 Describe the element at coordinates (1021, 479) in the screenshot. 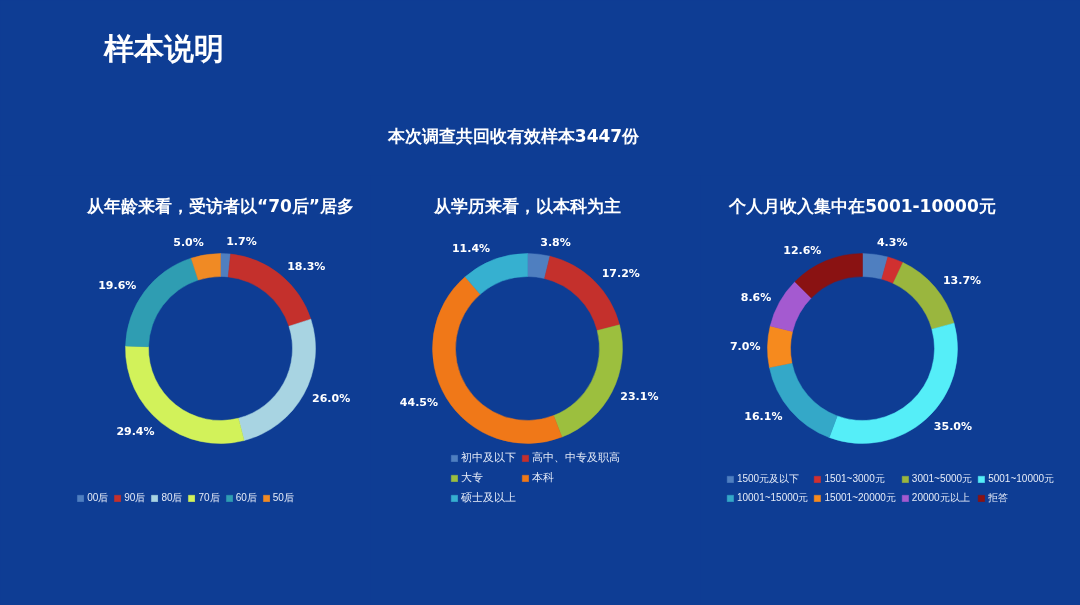

I see `legend-label: 5001~10000元` at that location.